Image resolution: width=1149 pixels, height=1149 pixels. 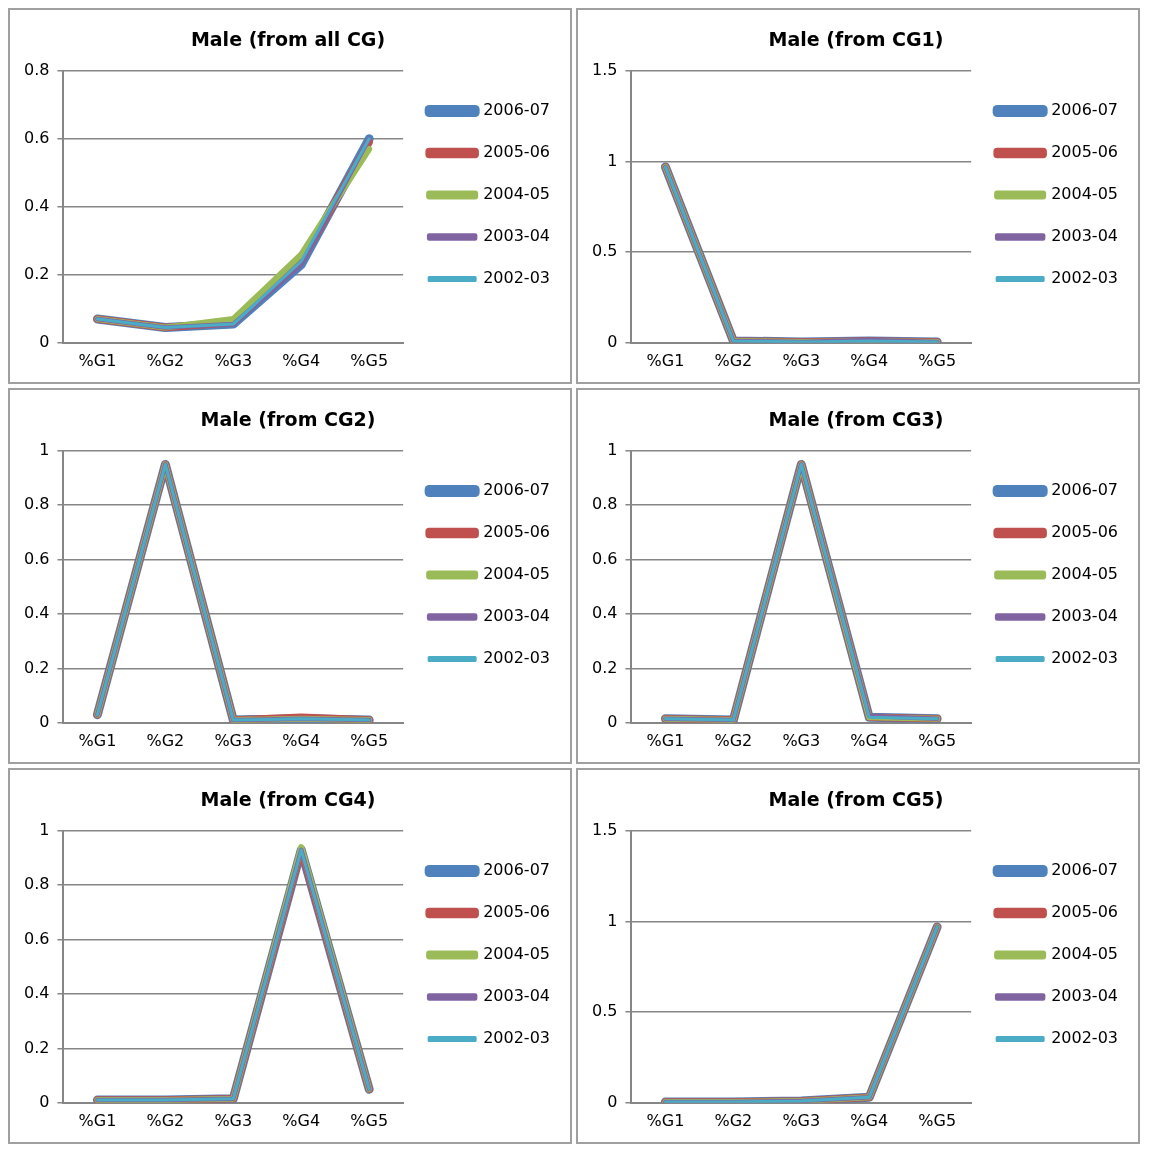 I want to click on chart-title: Male (from CG4), so click(x=288, y=799).